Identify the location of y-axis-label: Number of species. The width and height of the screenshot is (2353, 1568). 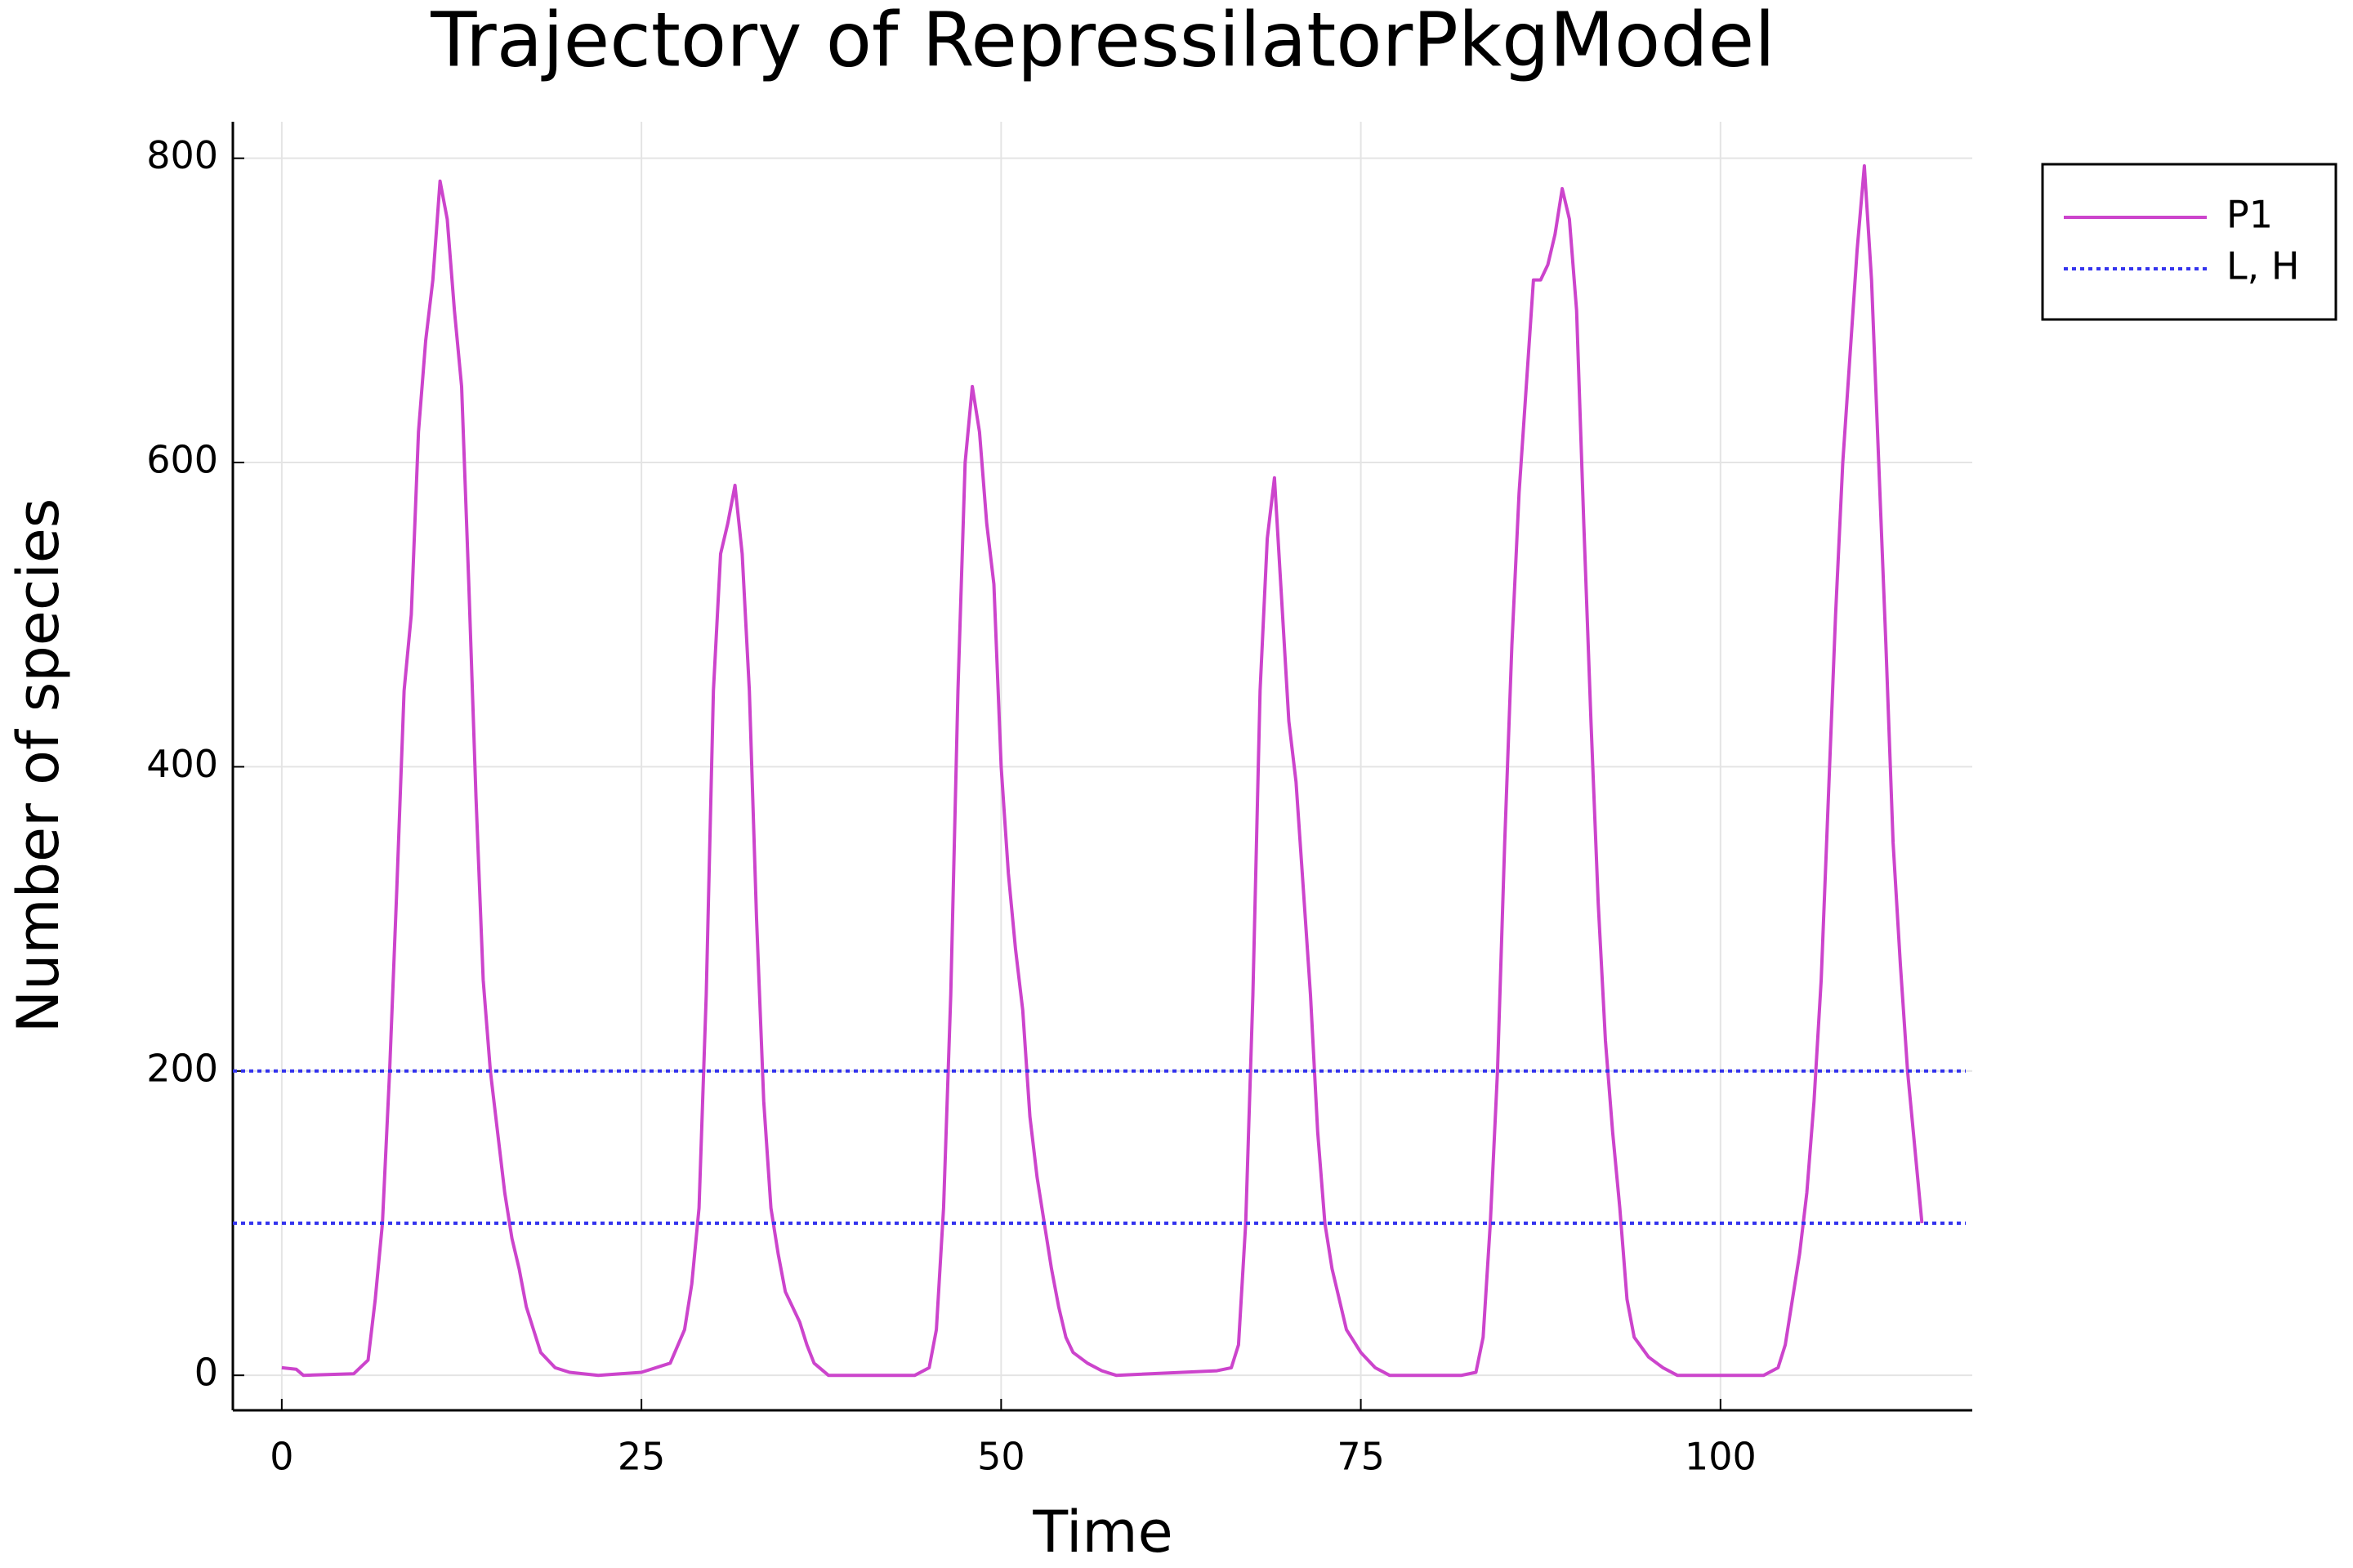
(38, 766).